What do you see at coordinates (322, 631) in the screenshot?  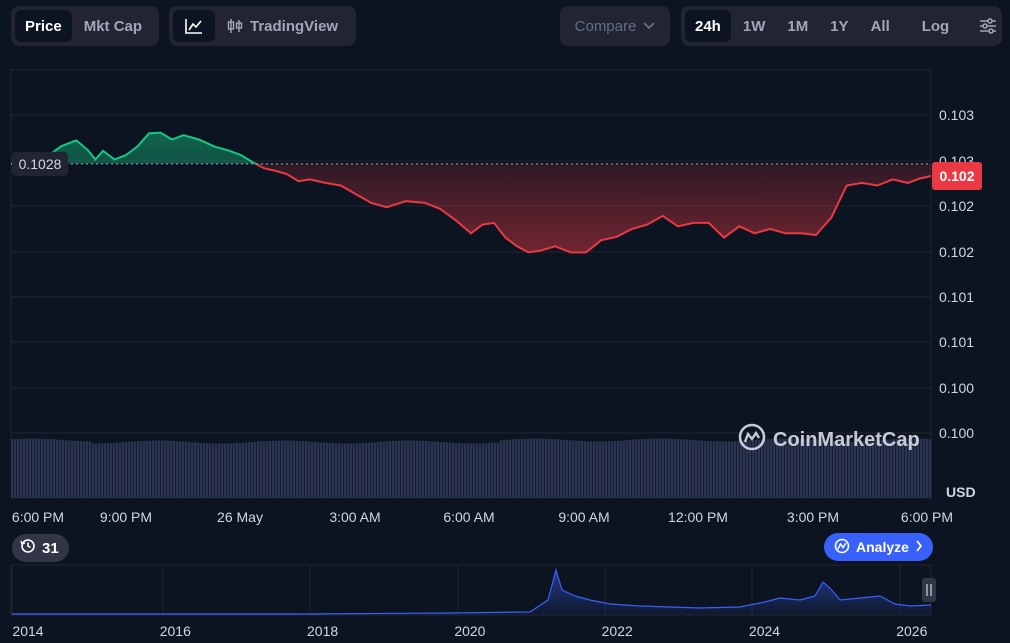 I see `navigator-year-label: 2018` at bounding box center [322, 631].